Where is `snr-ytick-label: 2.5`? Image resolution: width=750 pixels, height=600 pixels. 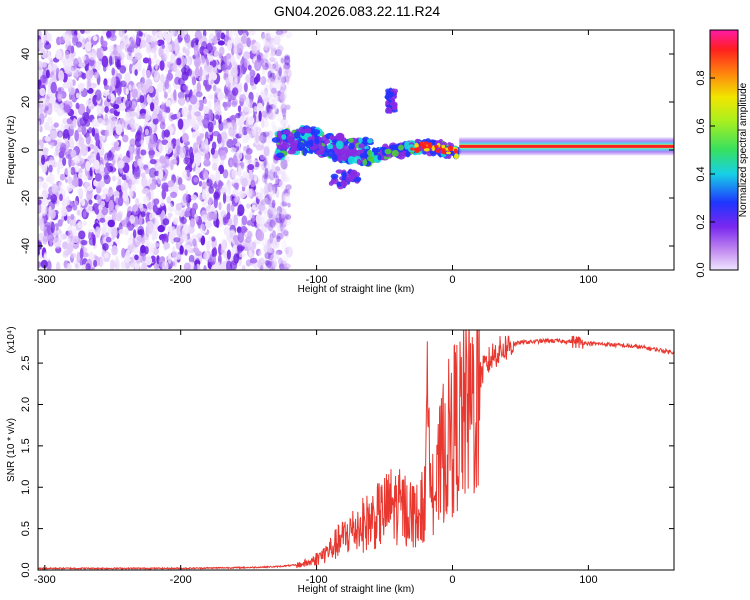 snr-ytick-label: 2.5 is located at coordinates (26, 362).